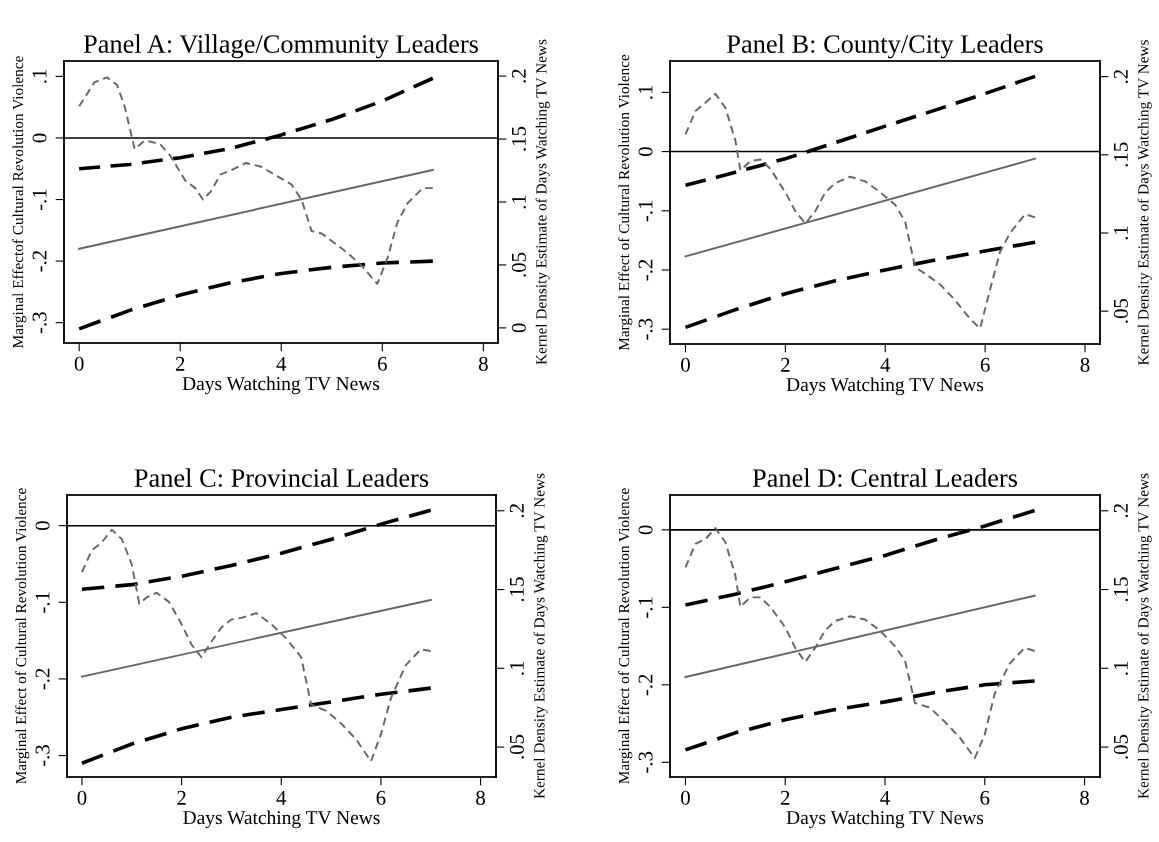 The width and height of the screenshot is (1159, 842). What do you see at coordinates (518, 328) in the screenshot?
I see `y2-tick-label: 0` at bounding box center [518, 328].